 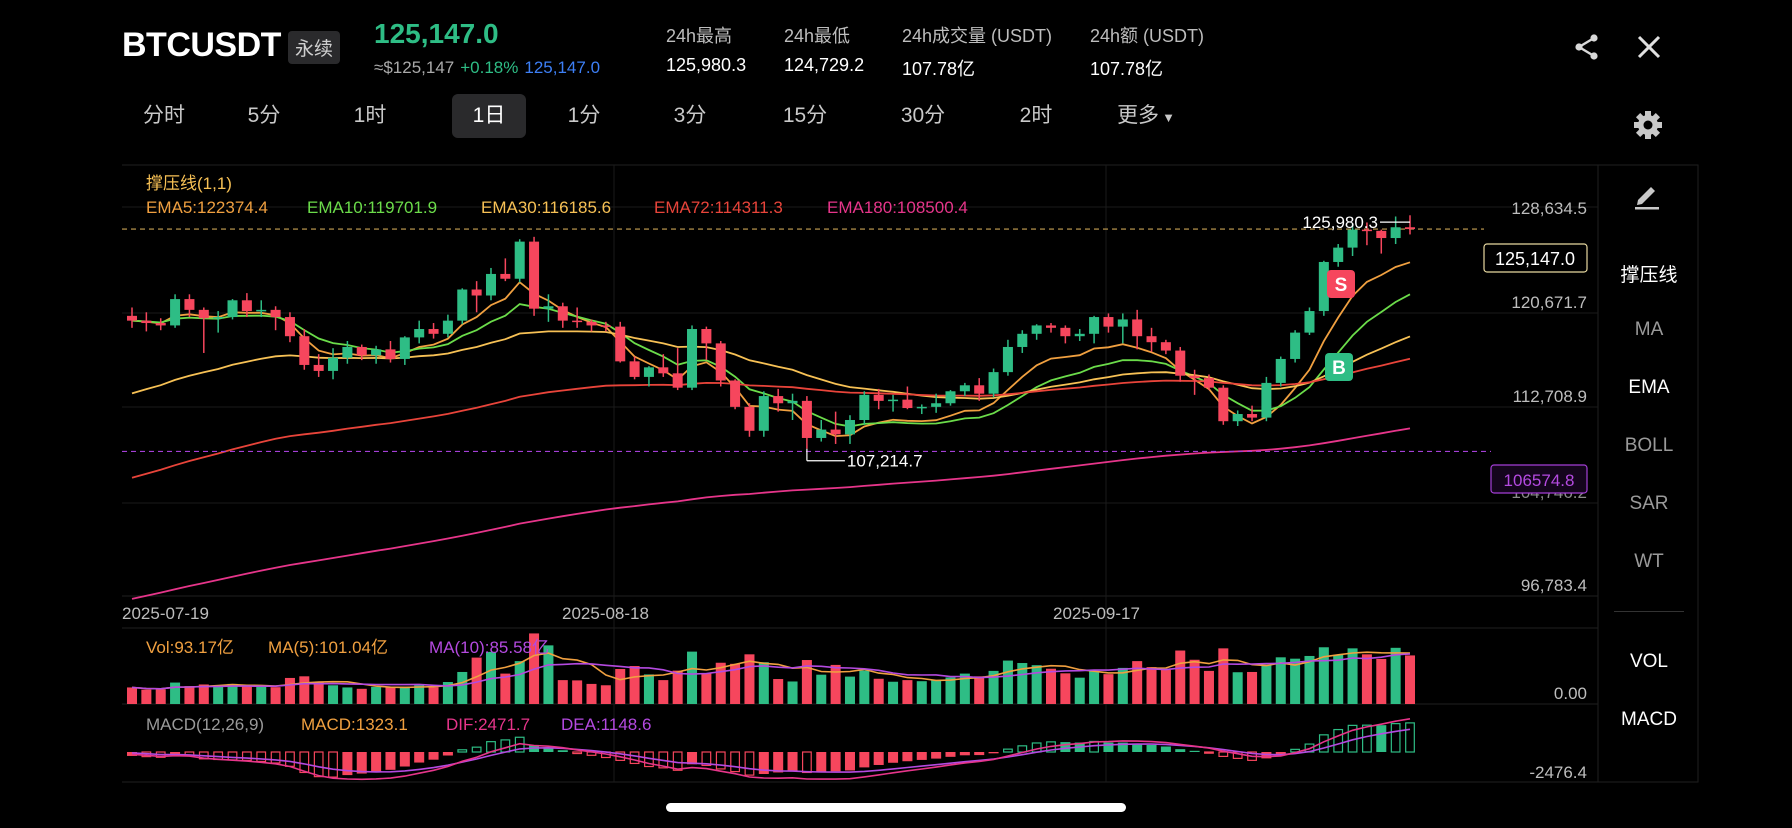 What do you see at coordinates (923, 115) in the screenshot?
I see `tab-timeframe: 30分` at bounding box center [923, 115].